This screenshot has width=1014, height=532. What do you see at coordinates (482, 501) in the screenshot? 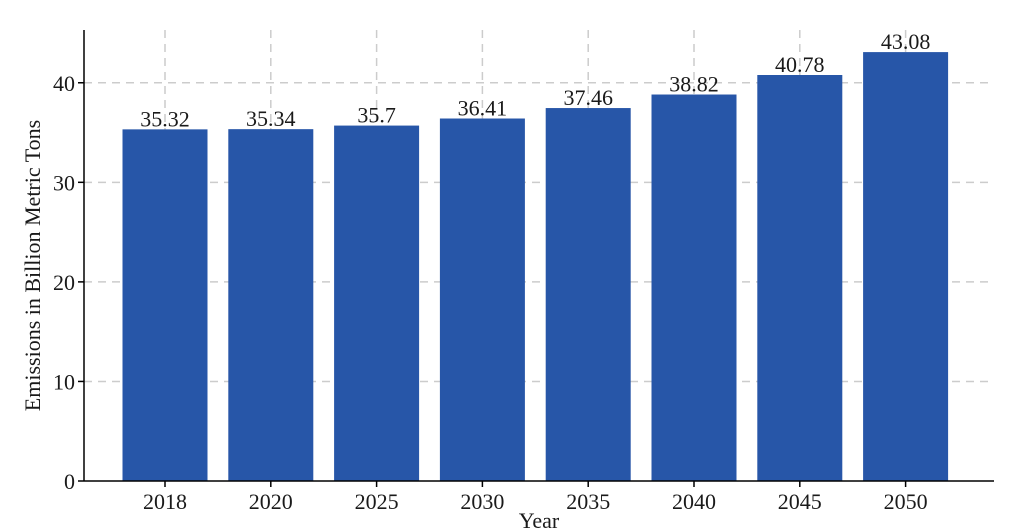
I see `x-tick-label: 2030` at bounding box center [482, 501].